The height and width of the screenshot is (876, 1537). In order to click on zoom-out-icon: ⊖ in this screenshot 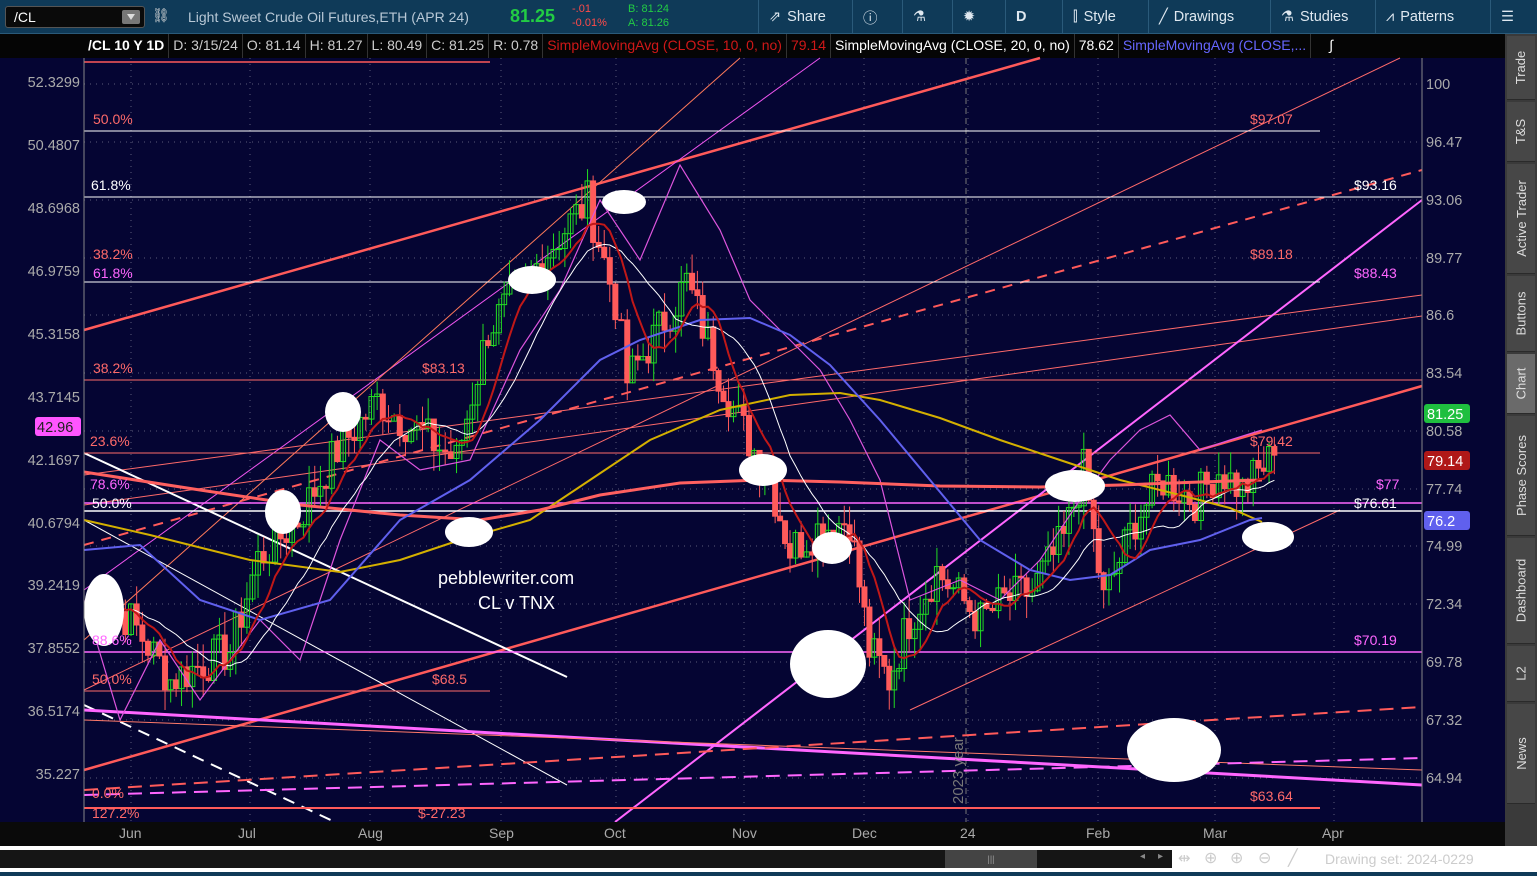, I will do `click(1265, 858)`.